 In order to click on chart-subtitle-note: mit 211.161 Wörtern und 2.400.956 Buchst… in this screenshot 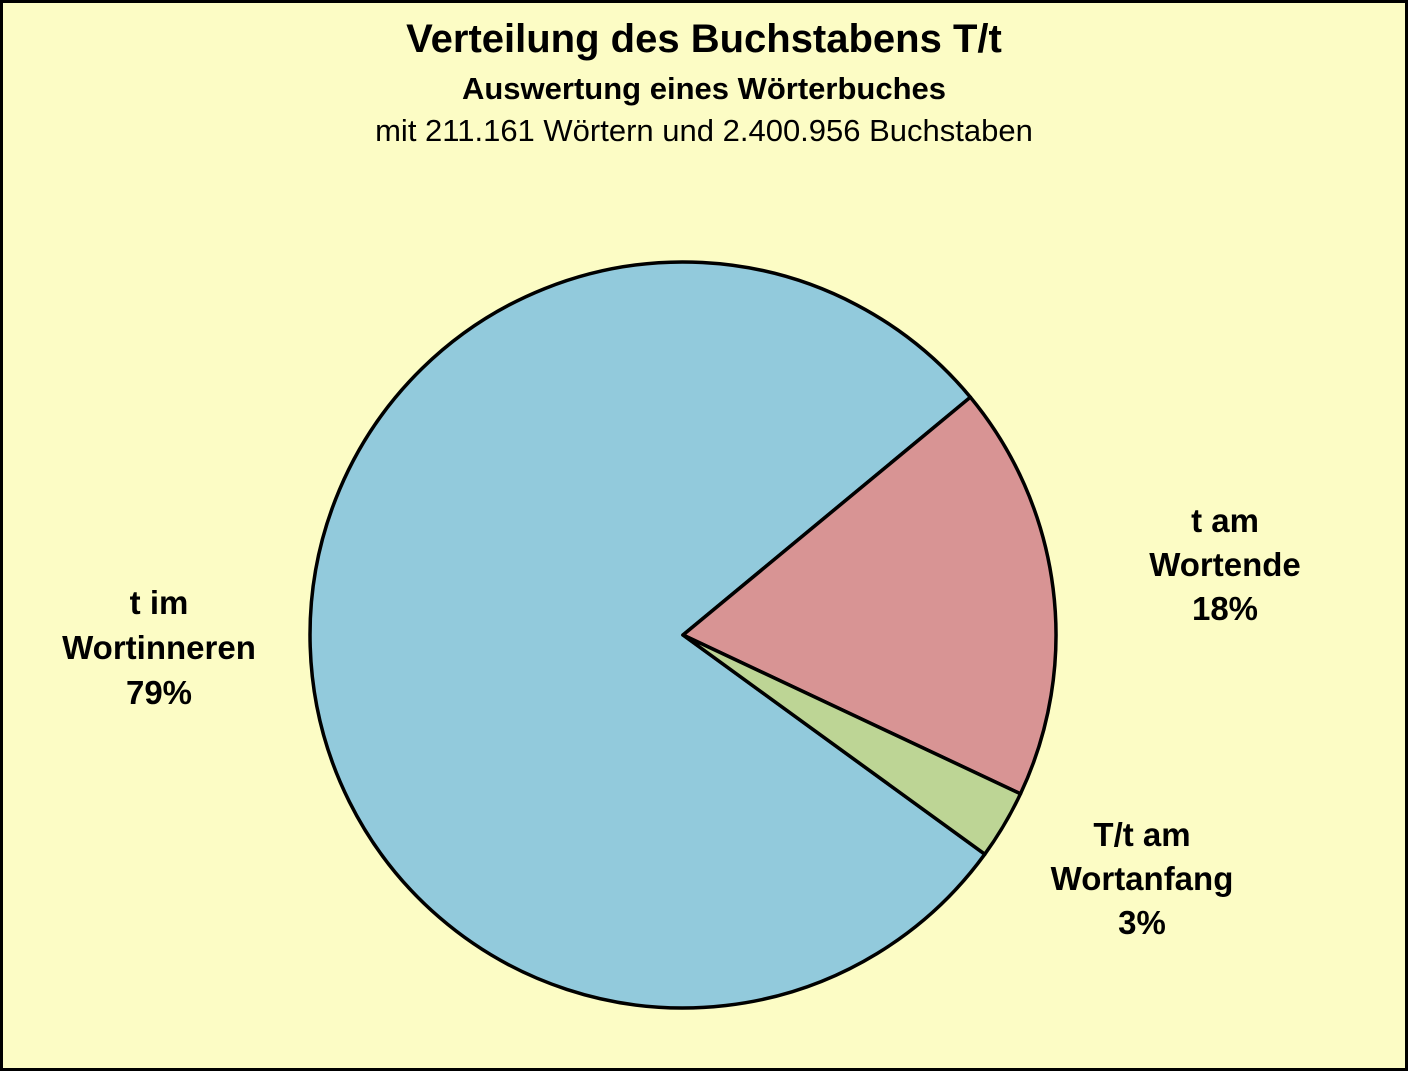, I will do `click(704, 130)`.